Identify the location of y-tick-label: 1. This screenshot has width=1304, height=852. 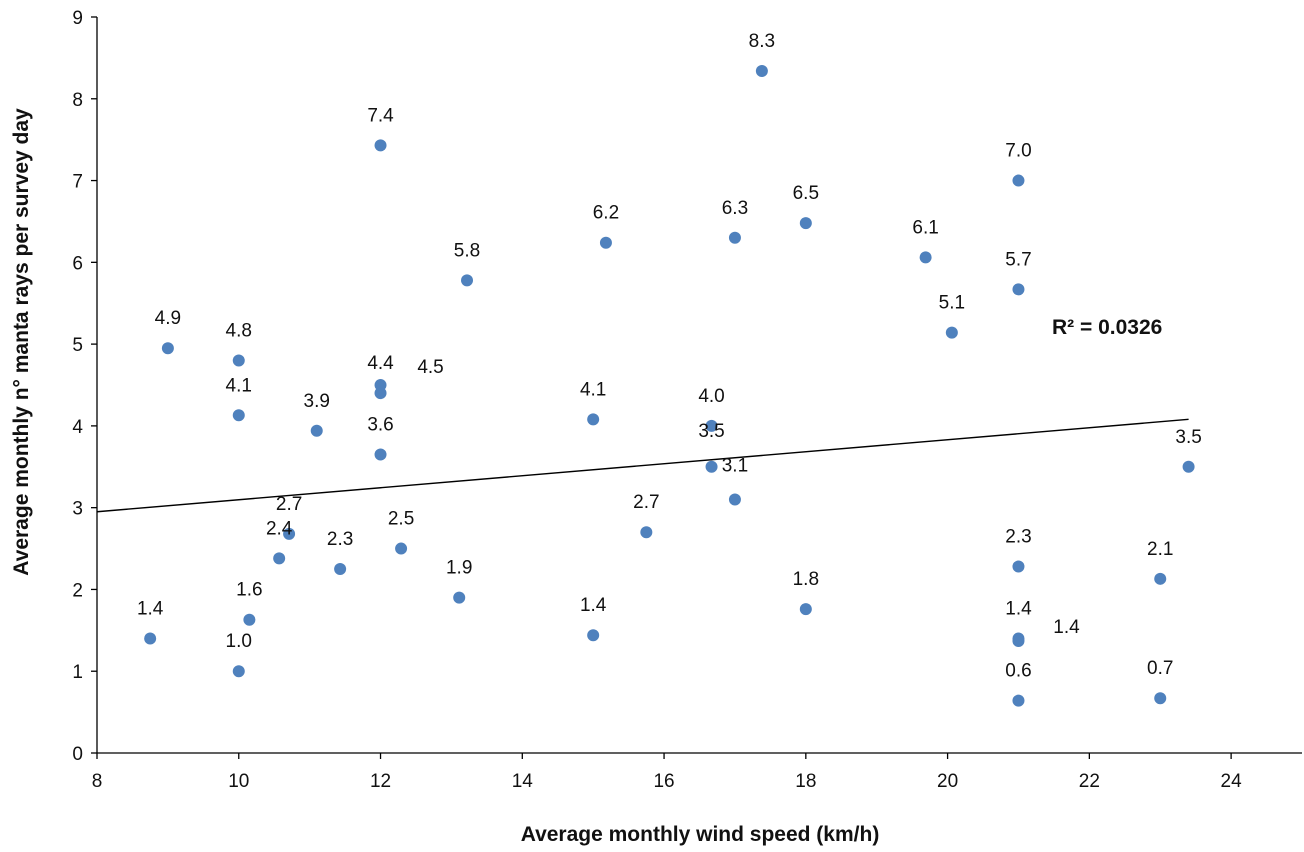
(77, 672).